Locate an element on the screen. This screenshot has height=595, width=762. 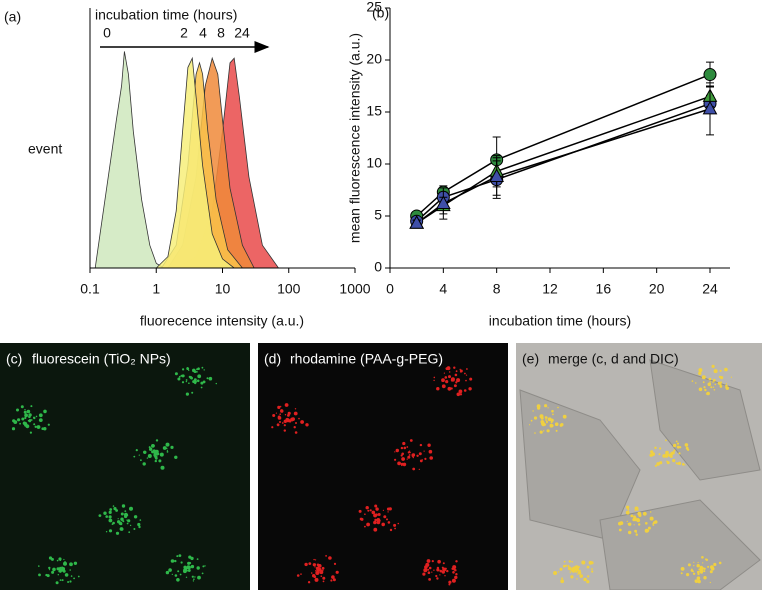
x-axis-title: fluorecence intensity (a.u.) is located at coordinates (222, 321).